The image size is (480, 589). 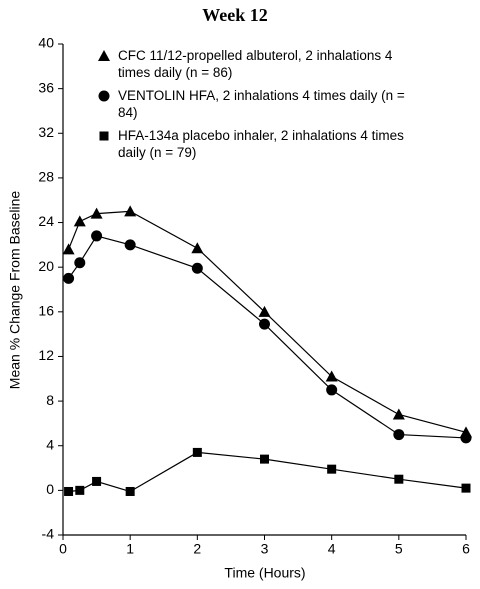 I want to click on x-axis-label: Time (Hours), so click(x=264, y=573).